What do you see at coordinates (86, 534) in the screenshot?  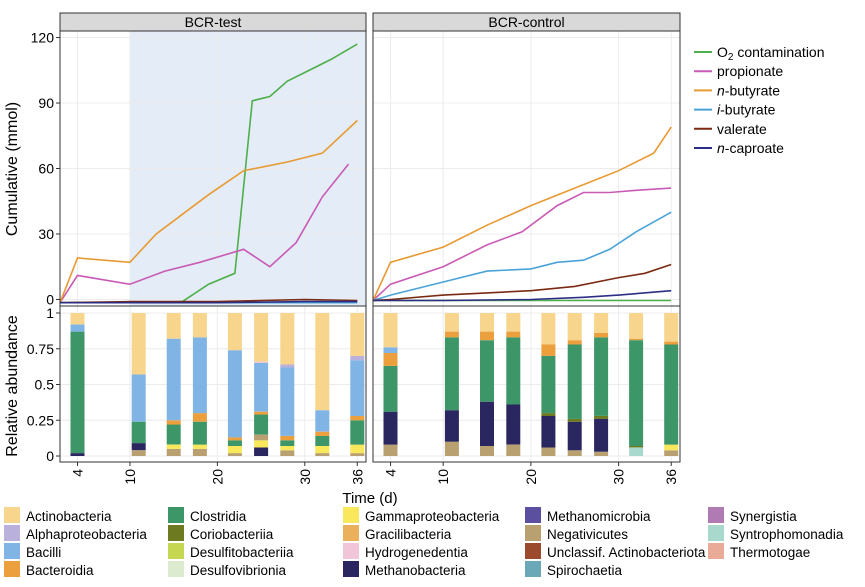 I see `taxa-label-2: Alphaproteobacteria` at bounding box center [86, 534].